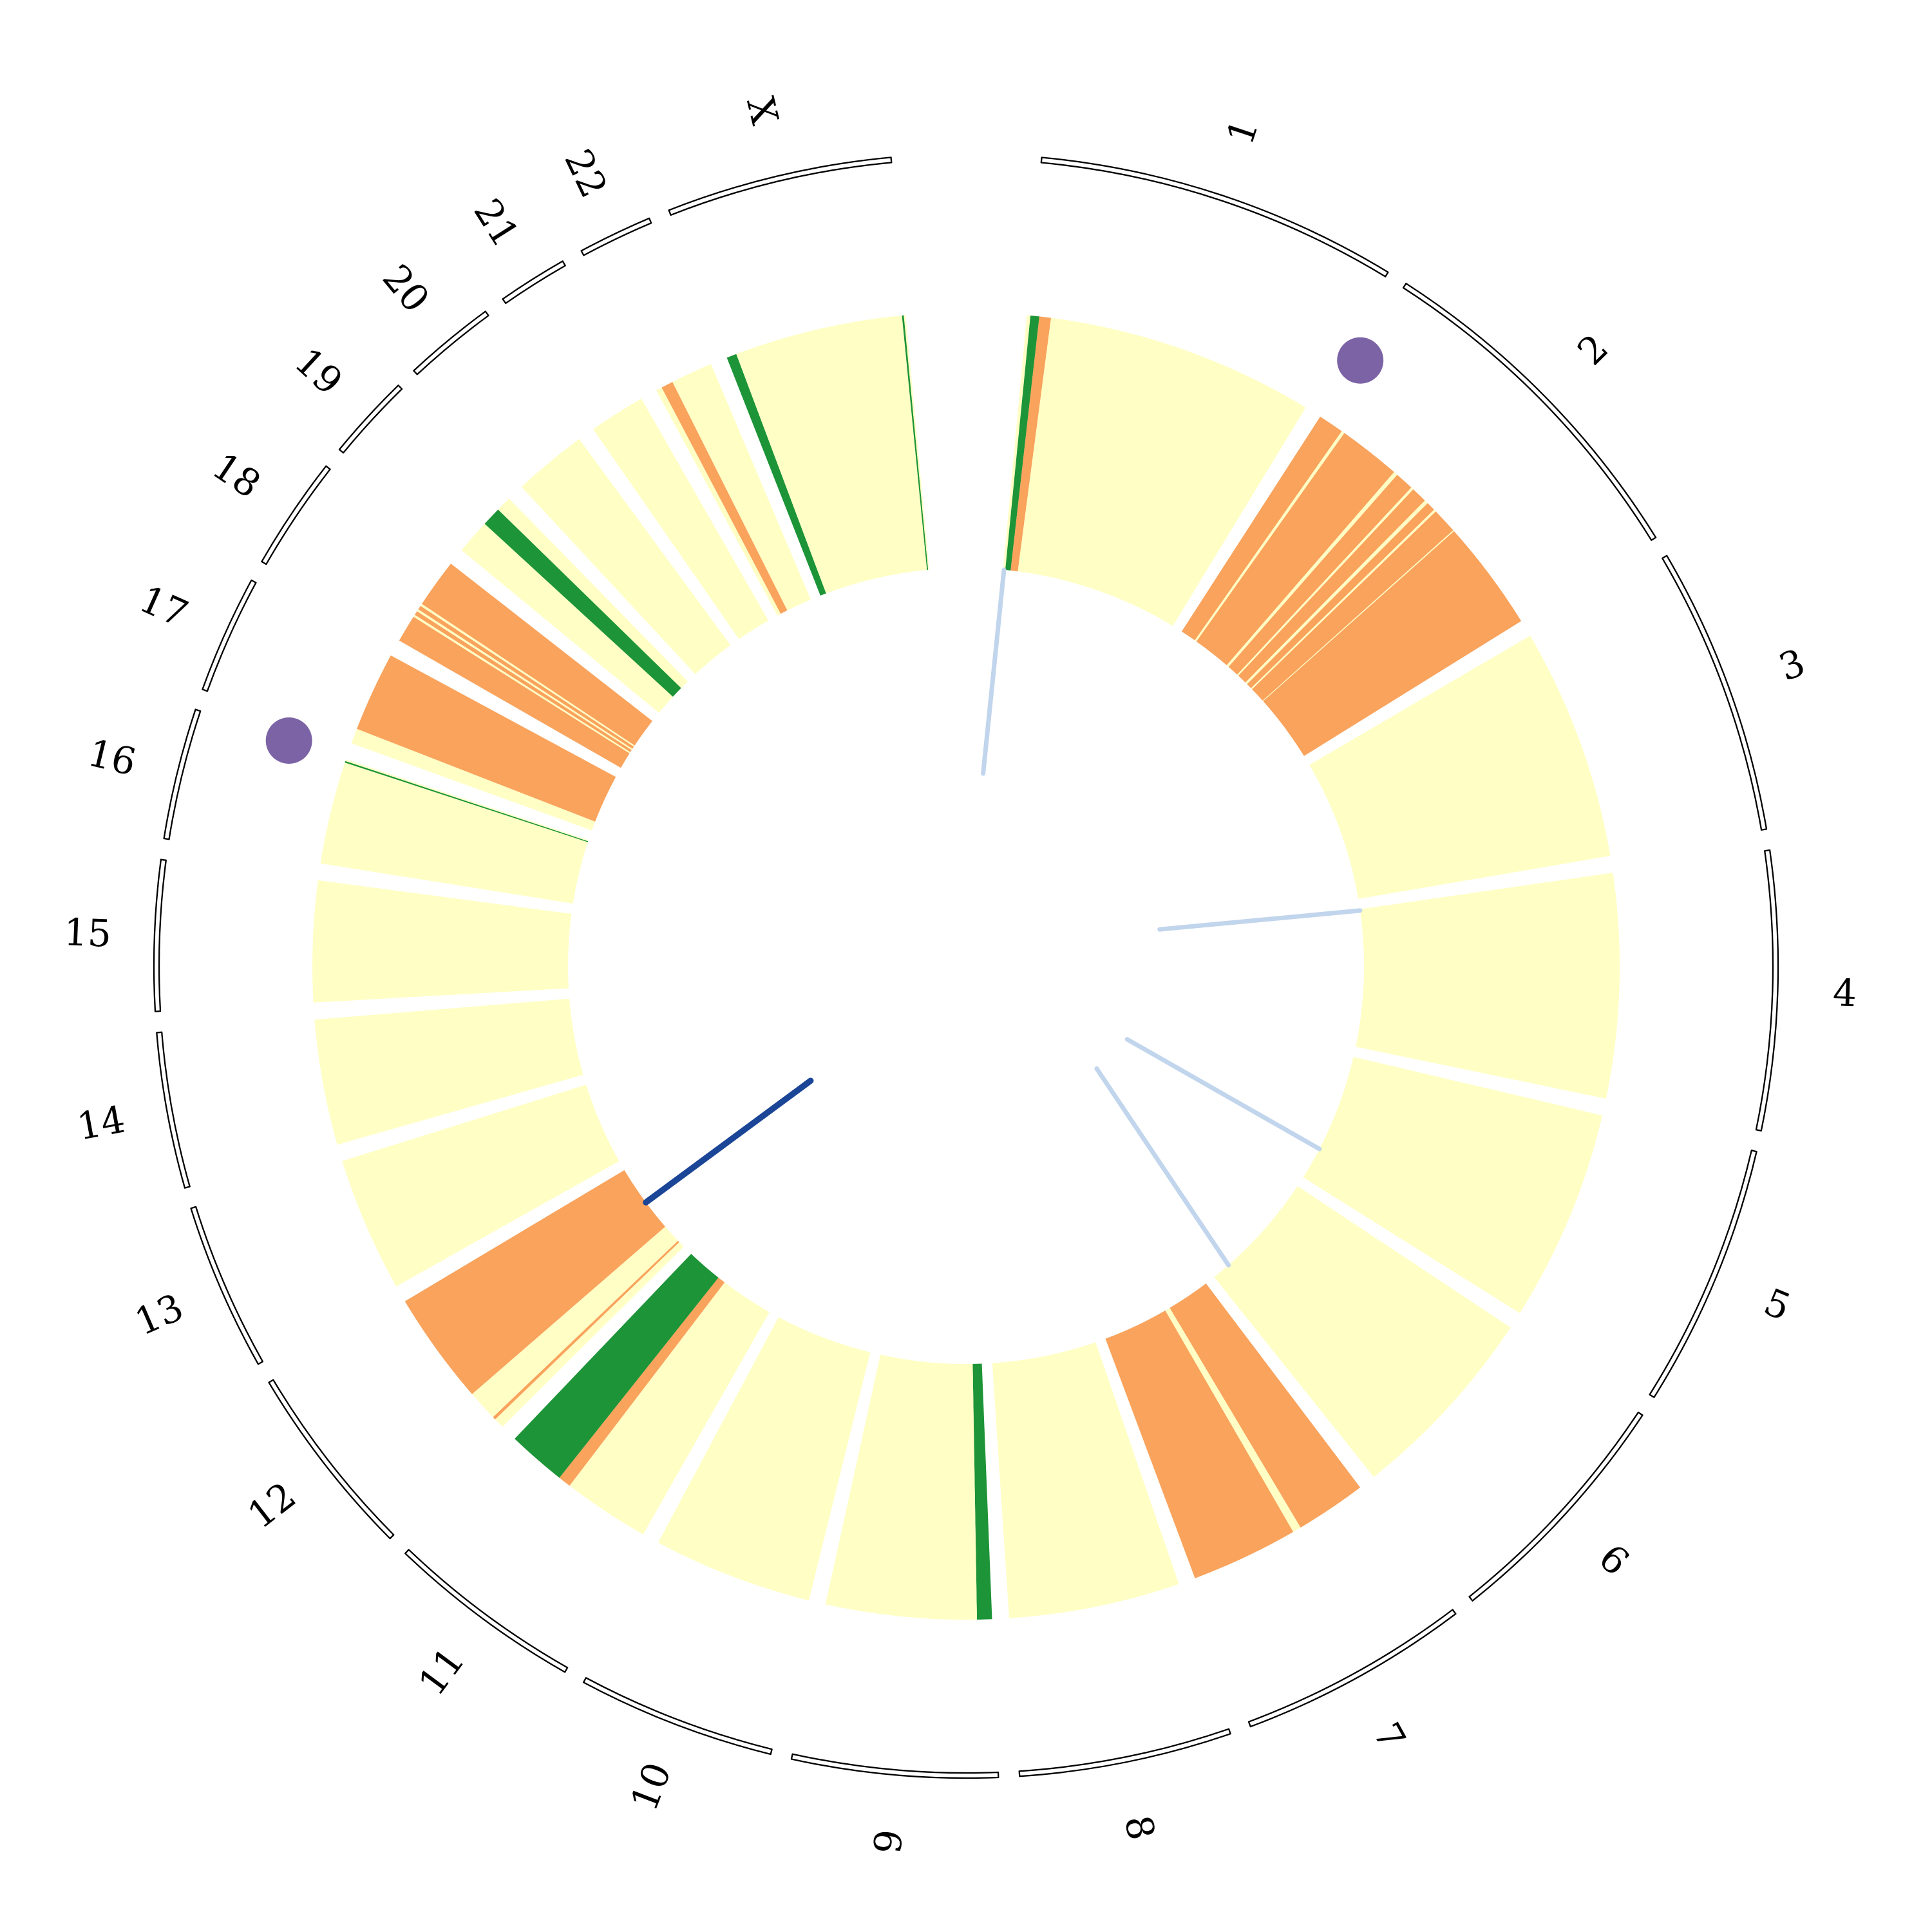 This screenshot has width=1932, height=1932. Describe the element at coordinates (1233, 1419) in the screenshot. I see `cnv-segment-chr7-neutral` at that location.